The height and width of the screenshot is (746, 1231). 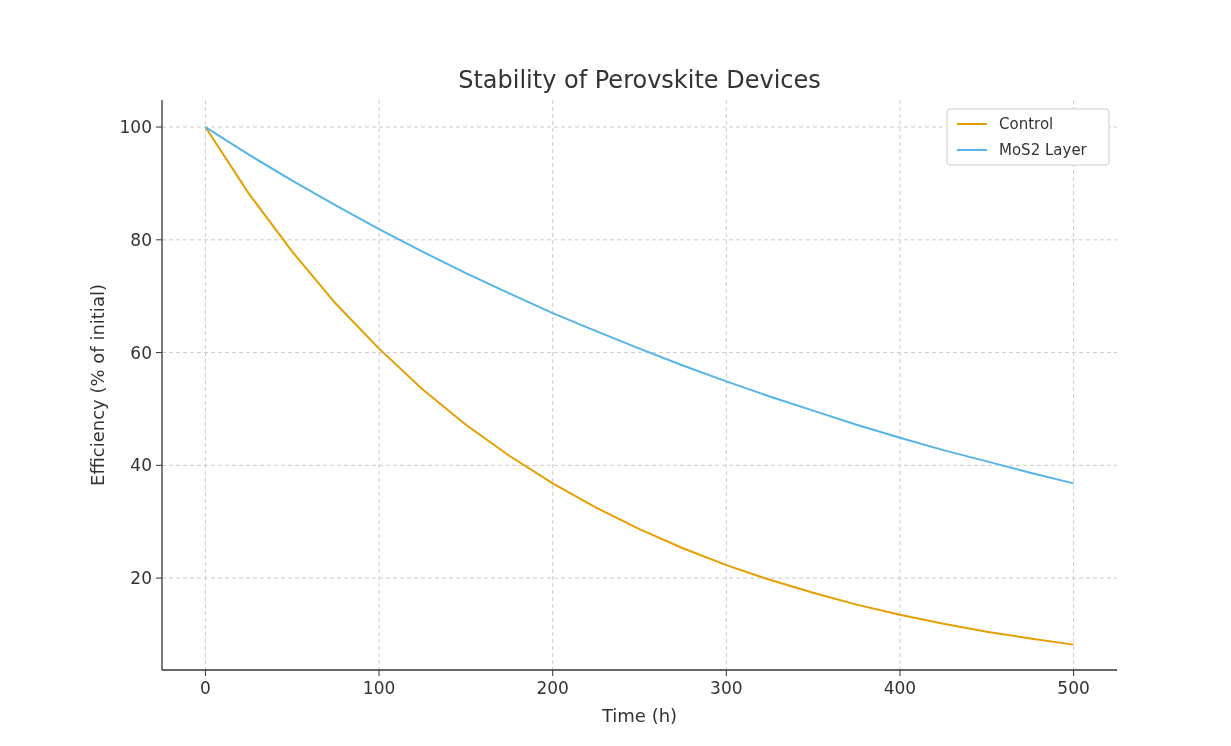 What do you see at coordinates (135, 127) in the screenshot?
I see `y-tick-label: 100` at bounding box center [135, 127].